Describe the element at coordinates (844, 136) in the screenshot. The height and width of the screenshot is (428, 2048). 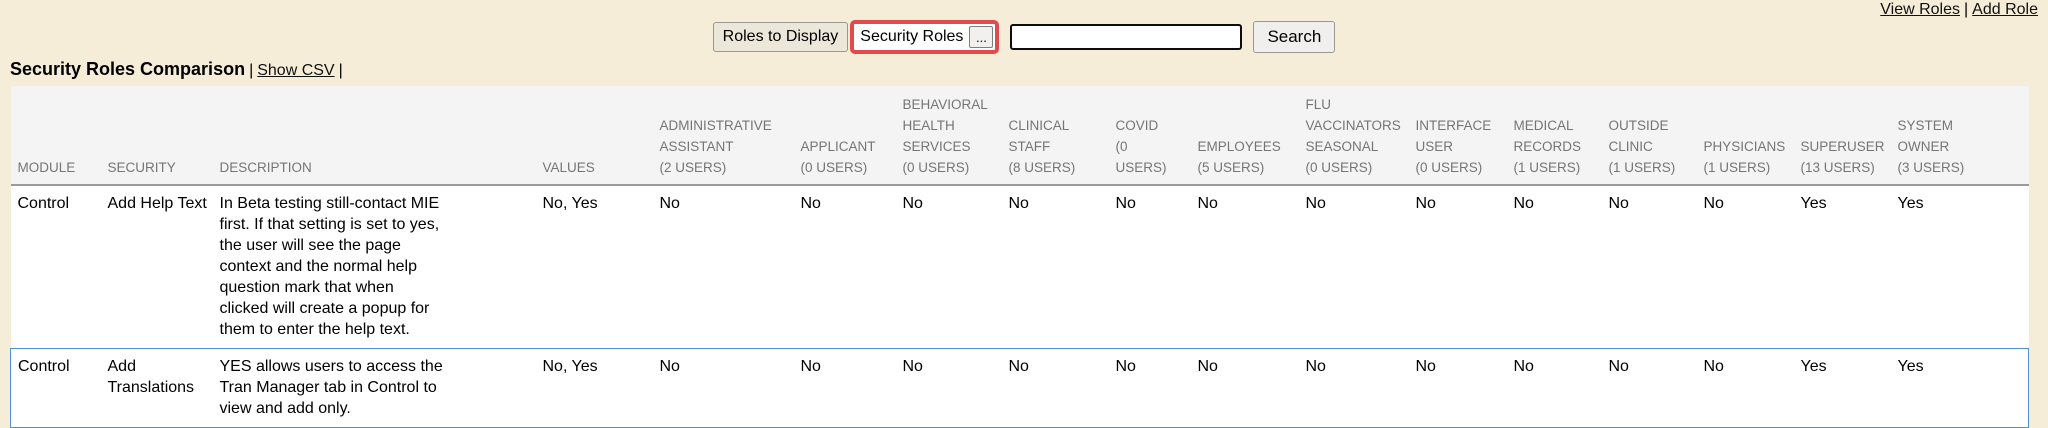
I see `column-header-applicant: APPLICANT (0 USERS)` at that location.